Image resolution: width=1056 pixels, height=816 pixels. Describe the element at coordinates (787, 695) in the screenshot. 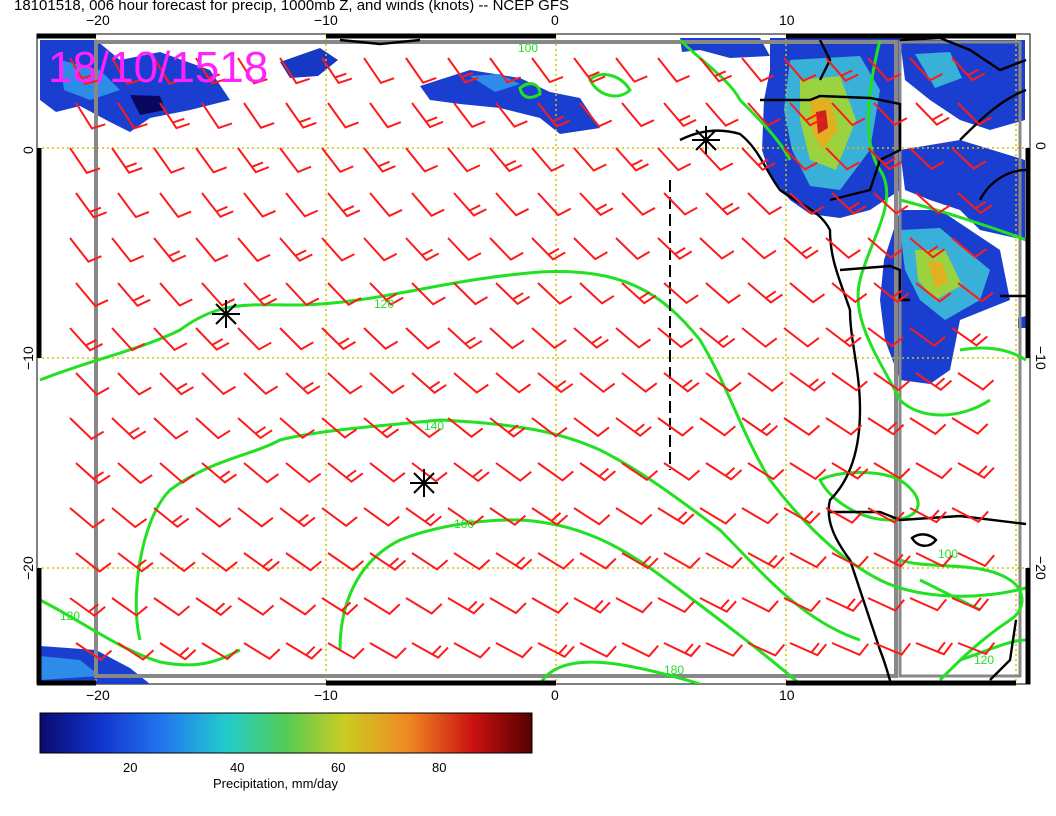

I see `x-tick-bottom-10: 10` at that location.